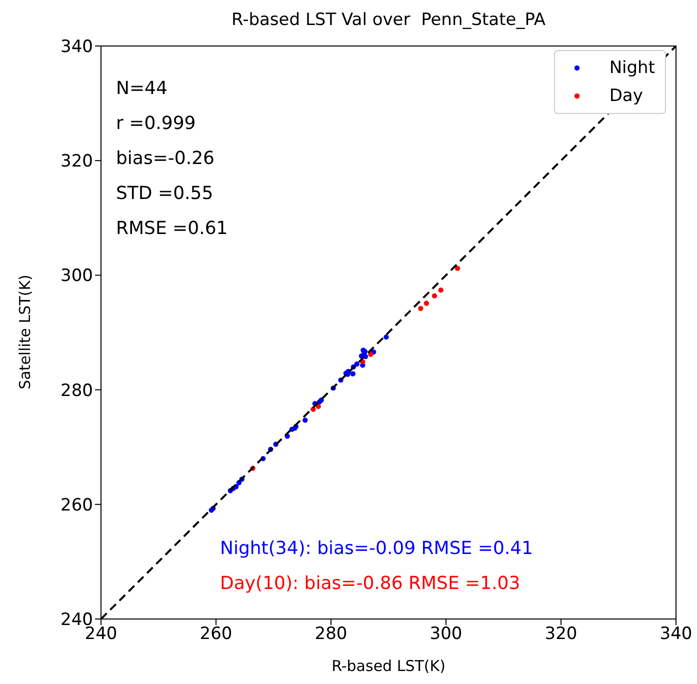  Describe the element at coordinates (76, 276) in the screenshot. I see `y-tick-label: 300` at that location.